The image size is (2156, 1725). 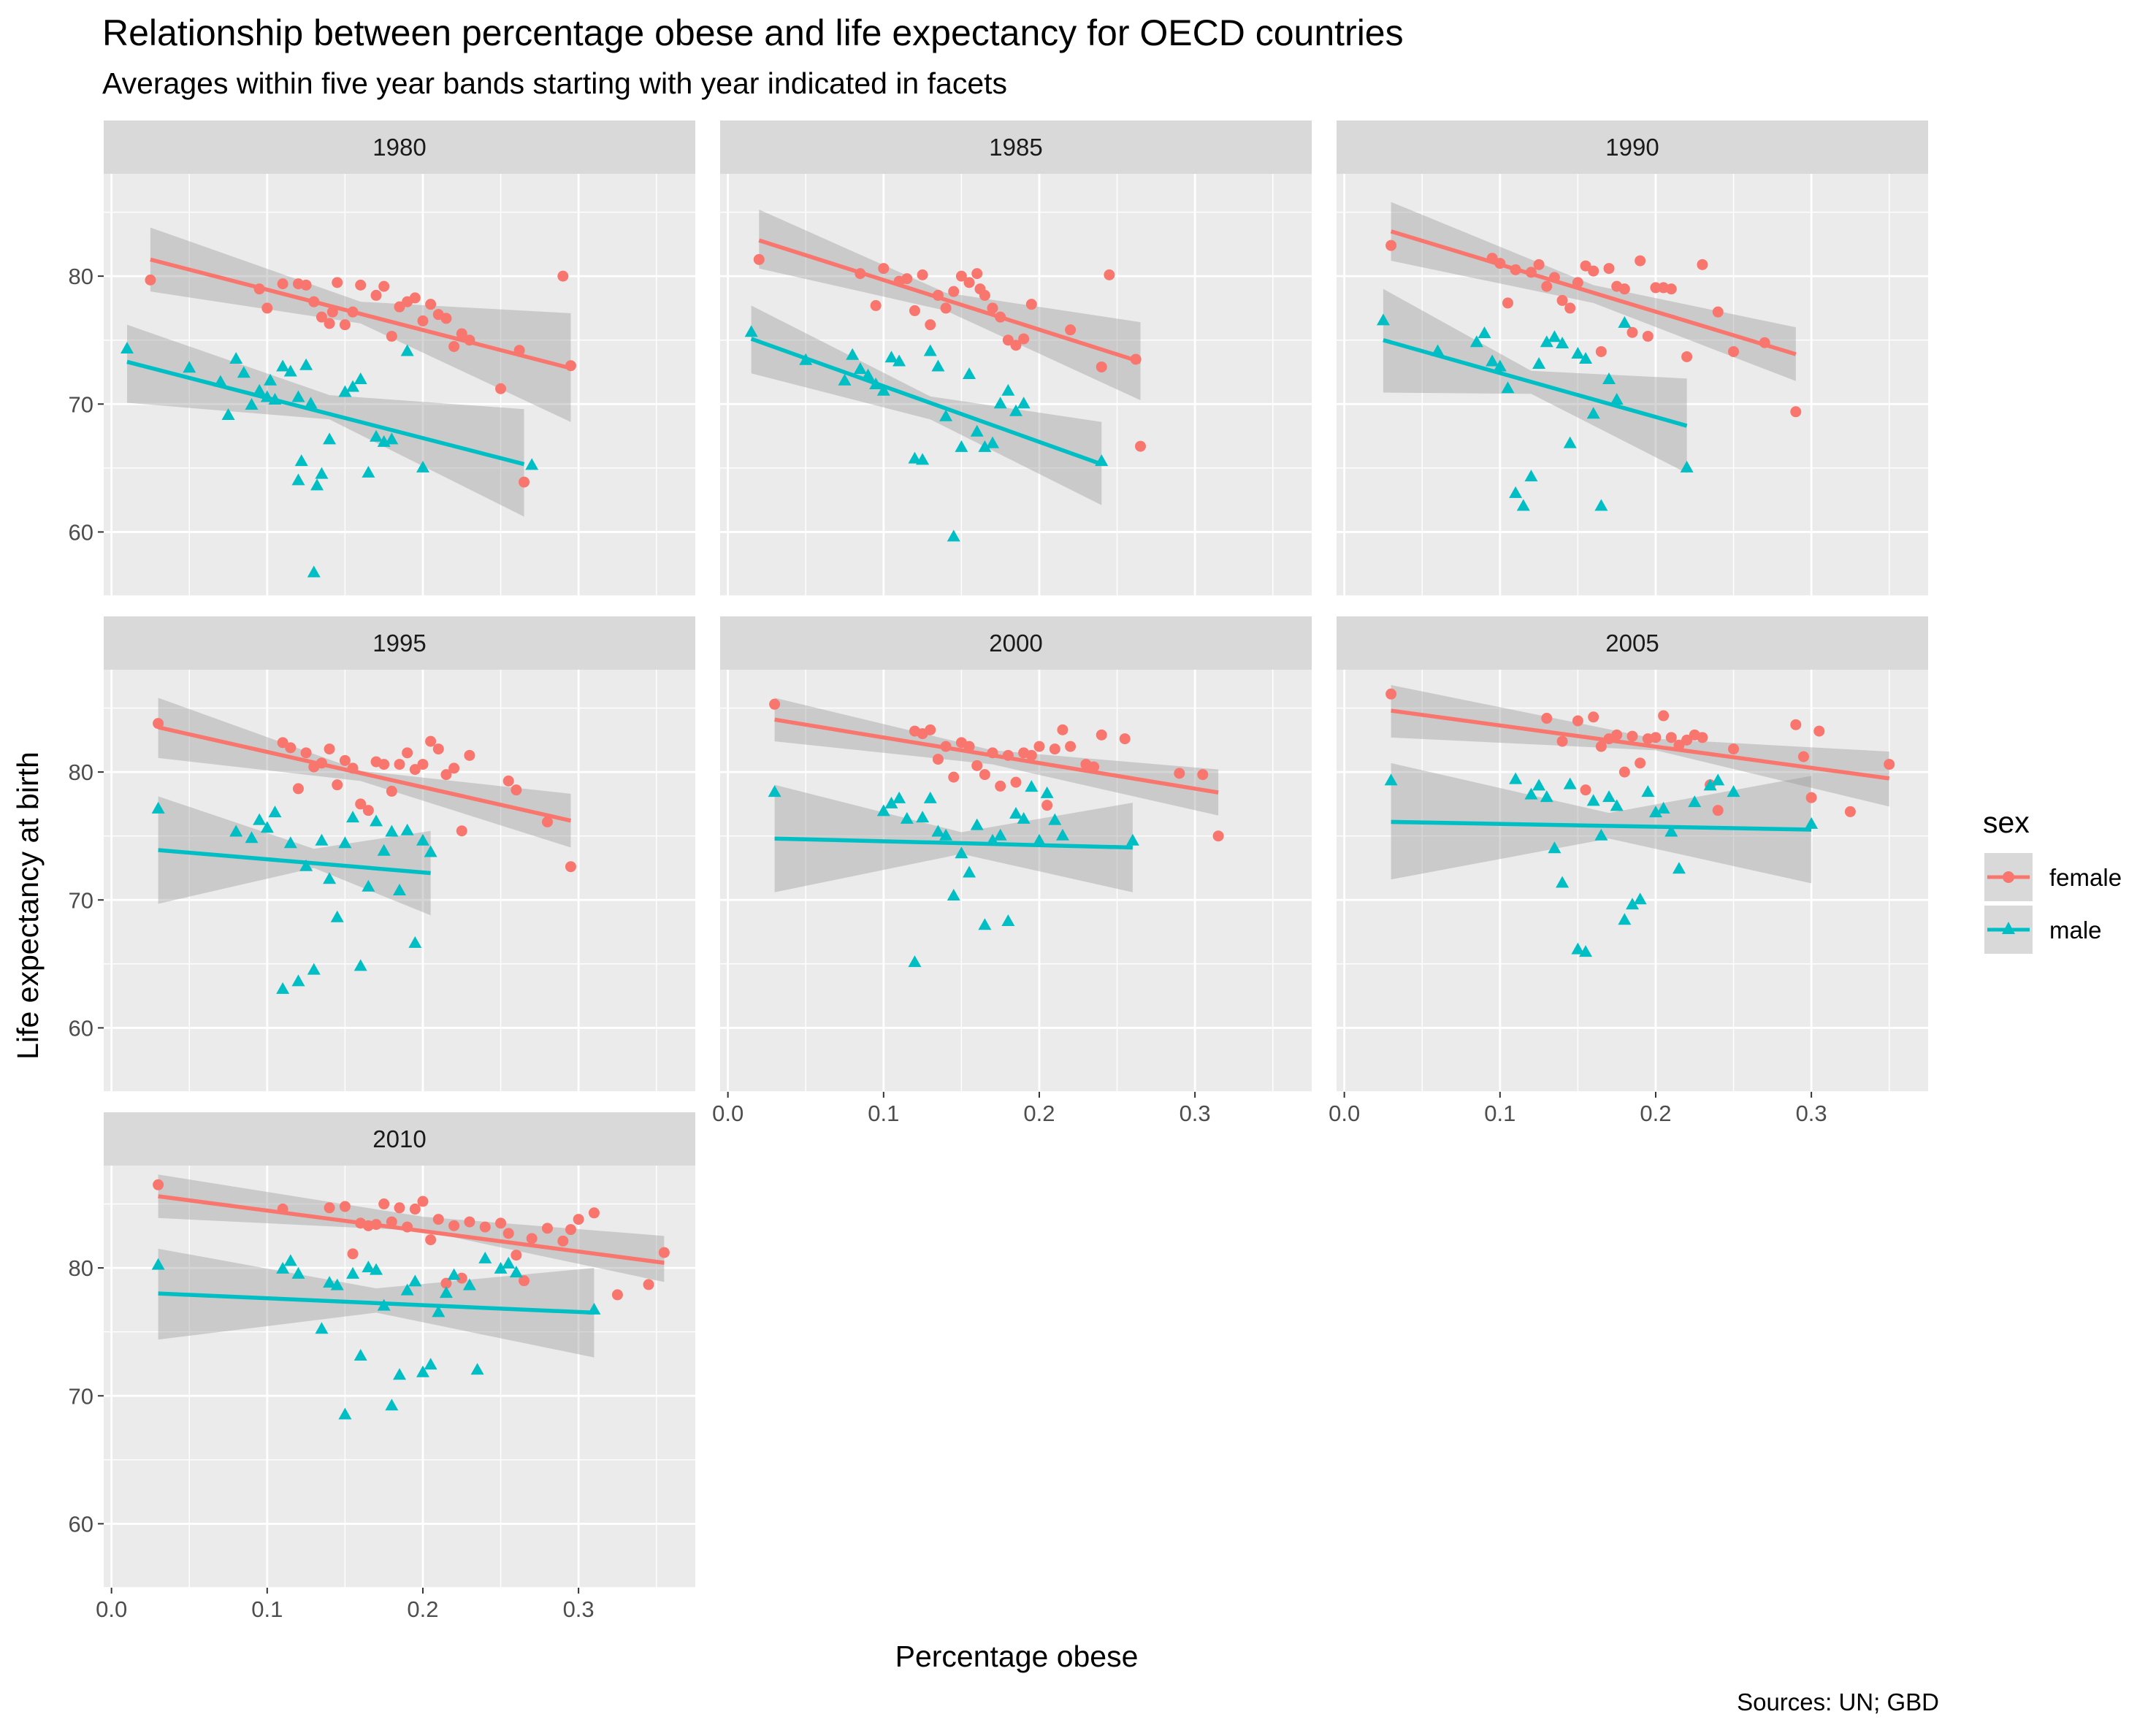 I want to click on y-tick-label: 60, so click(x=81, y=532).